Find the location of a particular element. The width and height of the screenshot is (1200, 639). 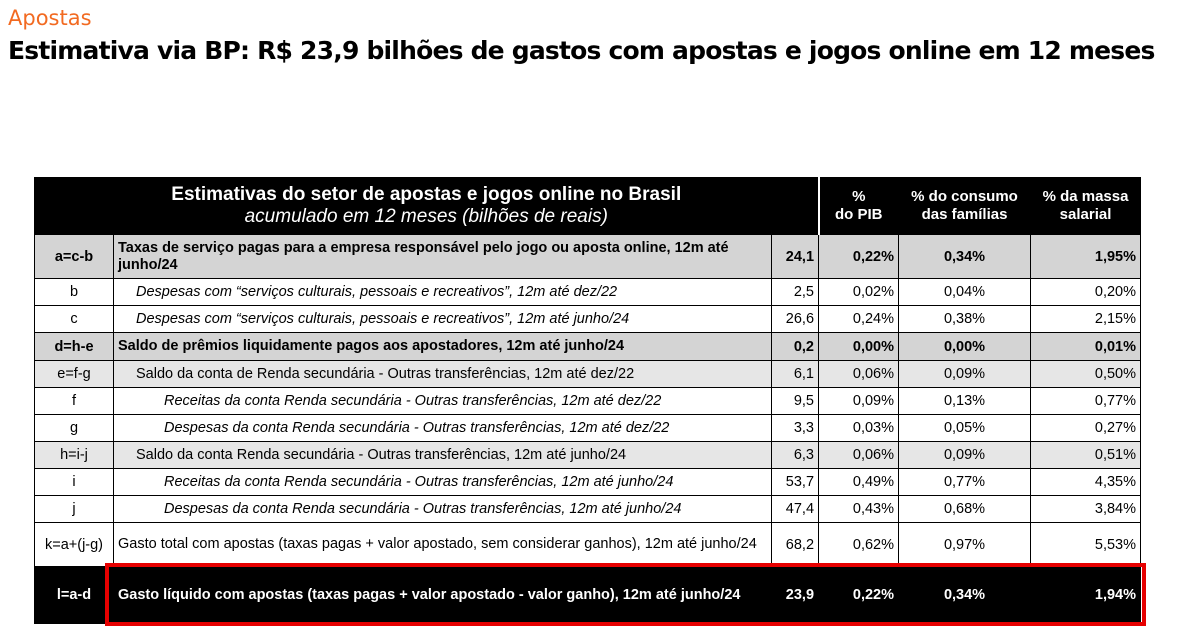

row-code: f is located at coordinates (74, 401).